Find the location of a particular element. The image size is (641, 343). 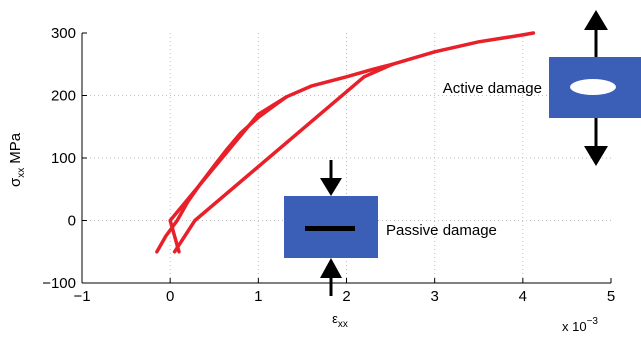

x-tick-label: 3 is located at coordinates (434, 296).